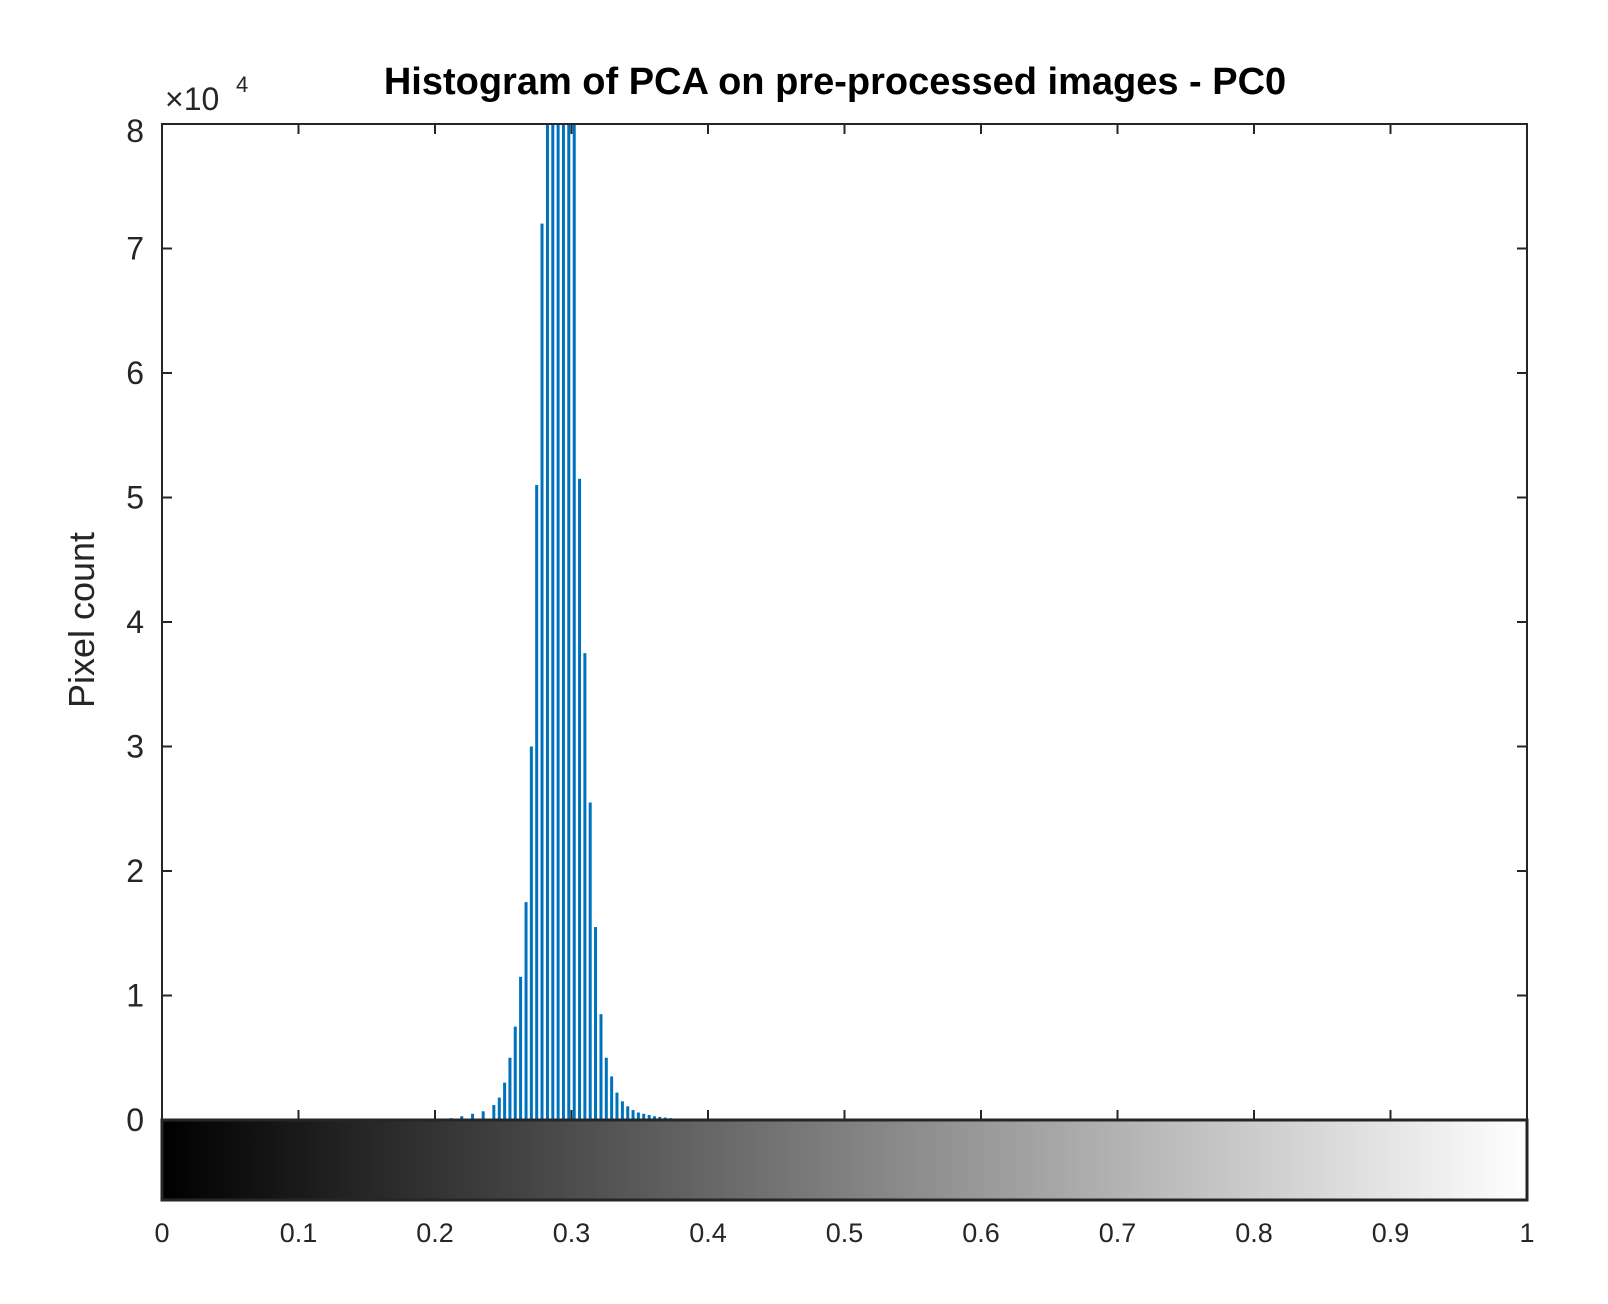 Image resolution: width=1608 pixels, height=1304 pixels. I want to click on y-tick-label: 3, so click(135, 747).